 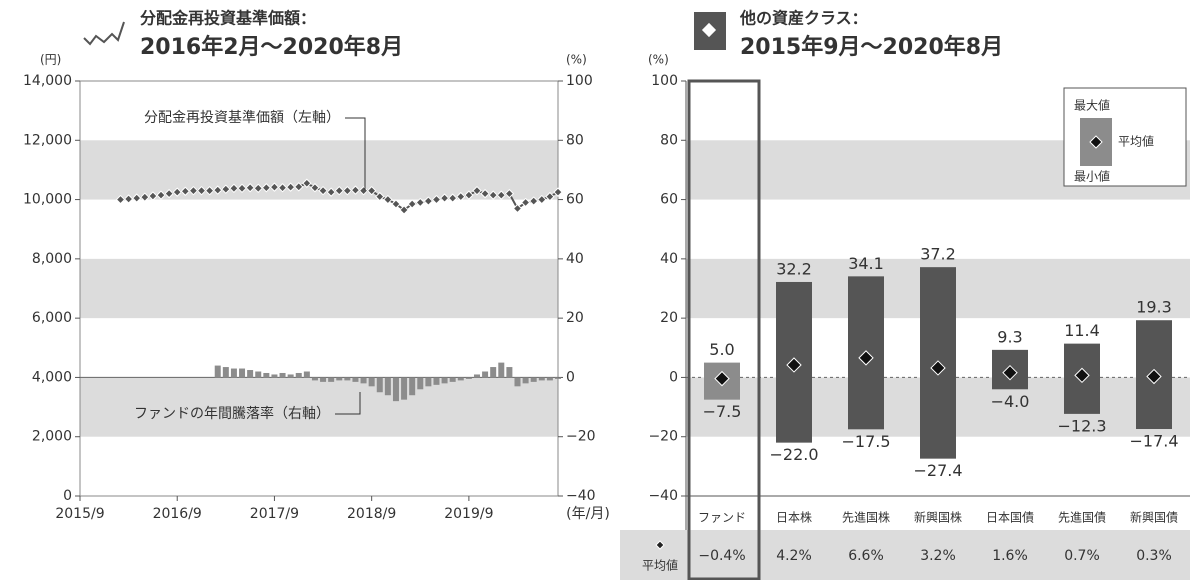 What do you see at coordinates (938, 556) in the screenshot?
I see `average-label: 3.2%` at bounding box center [938, 556].